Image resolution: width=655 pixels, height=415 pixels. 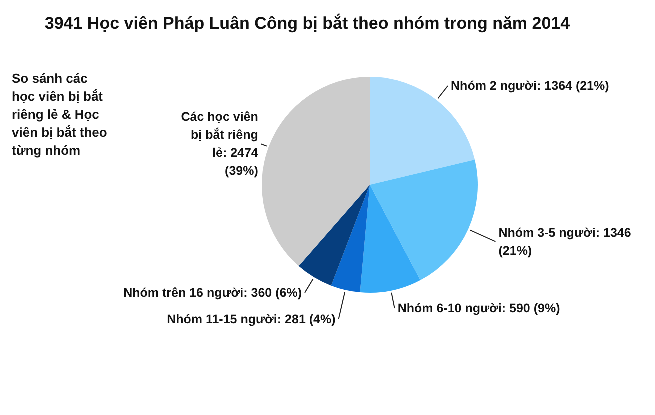 I want to click on slice-label: Nhóm trên 16 người: 360 (6%), so click(x=213, y=293).